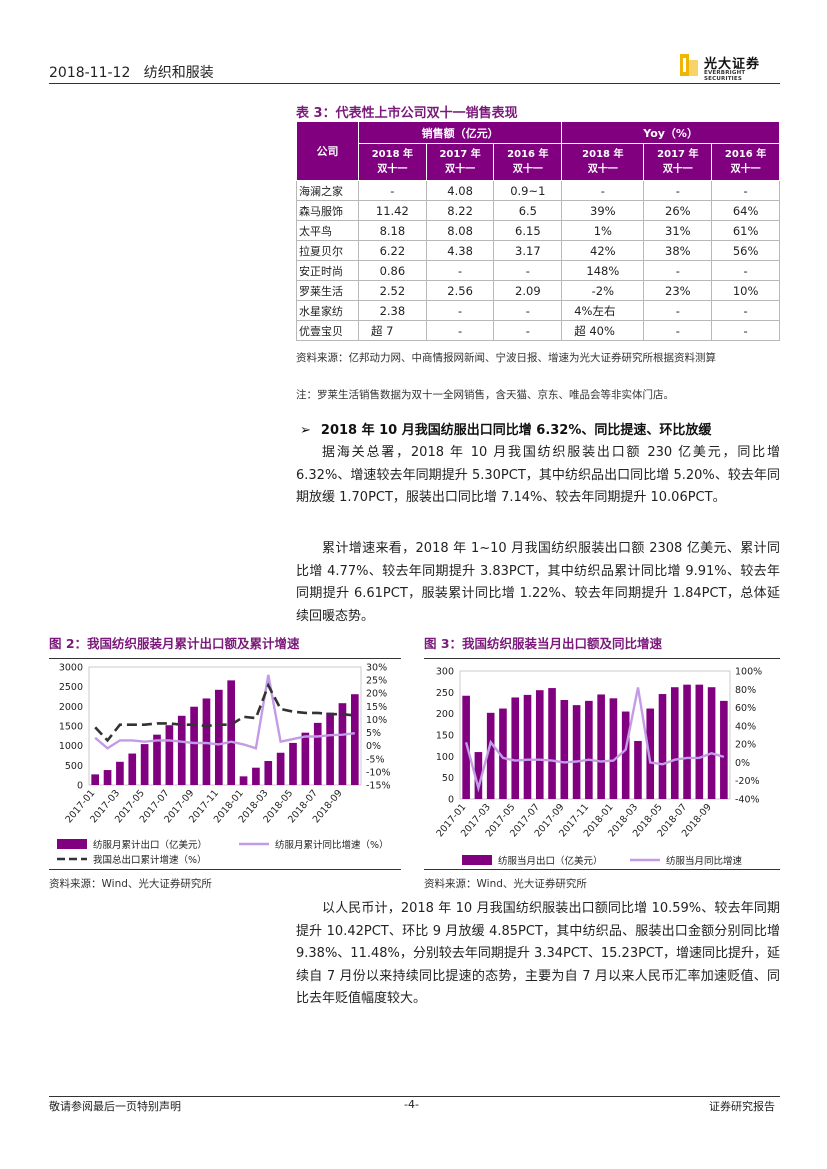 The image size is (827, 1169). I want to click on value-cell: 2.52, so click(392, 290).